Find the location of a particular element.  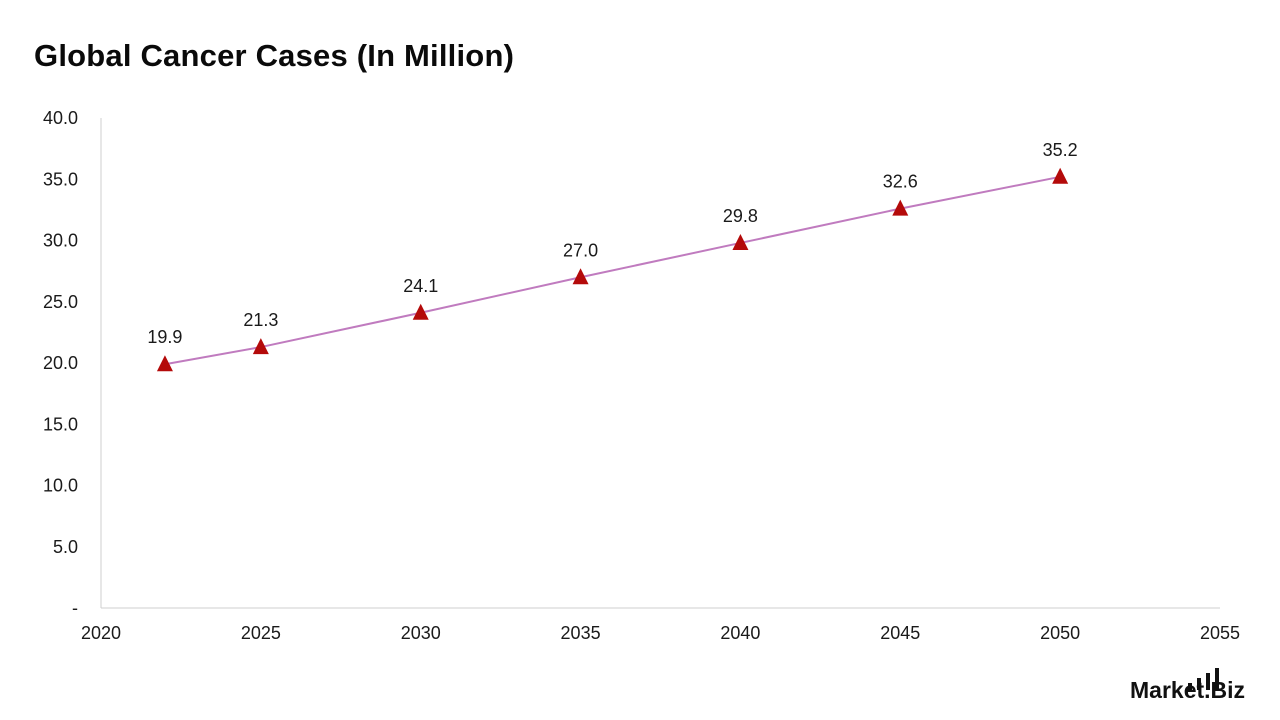

data-label: 35.2 is located at coordinates (1060, 150).